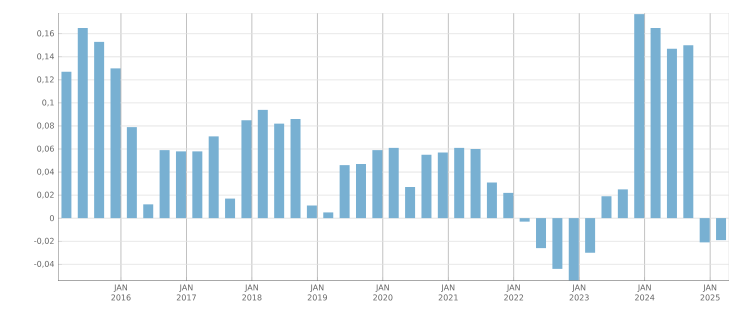 The height and width of the screenshot is (313, 751). I want to click on y-tick-label: 0,1, so click(48, 102).